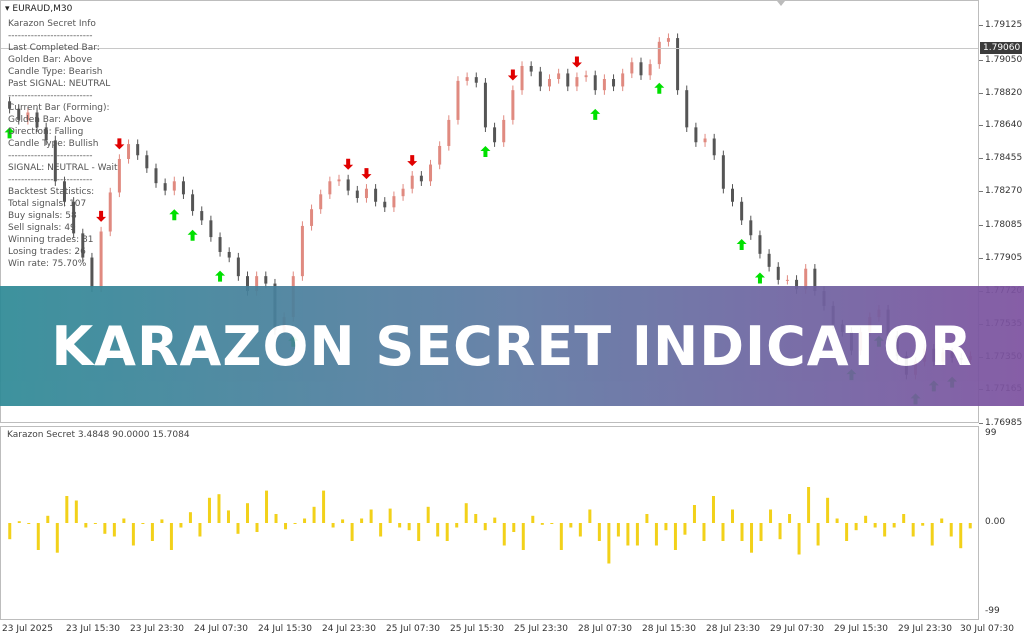 This screenshot has width=1024, height=640. Describe the element at coordinates (192, 235) in the screenshot. I see `buy-arrow-icon` at that location.